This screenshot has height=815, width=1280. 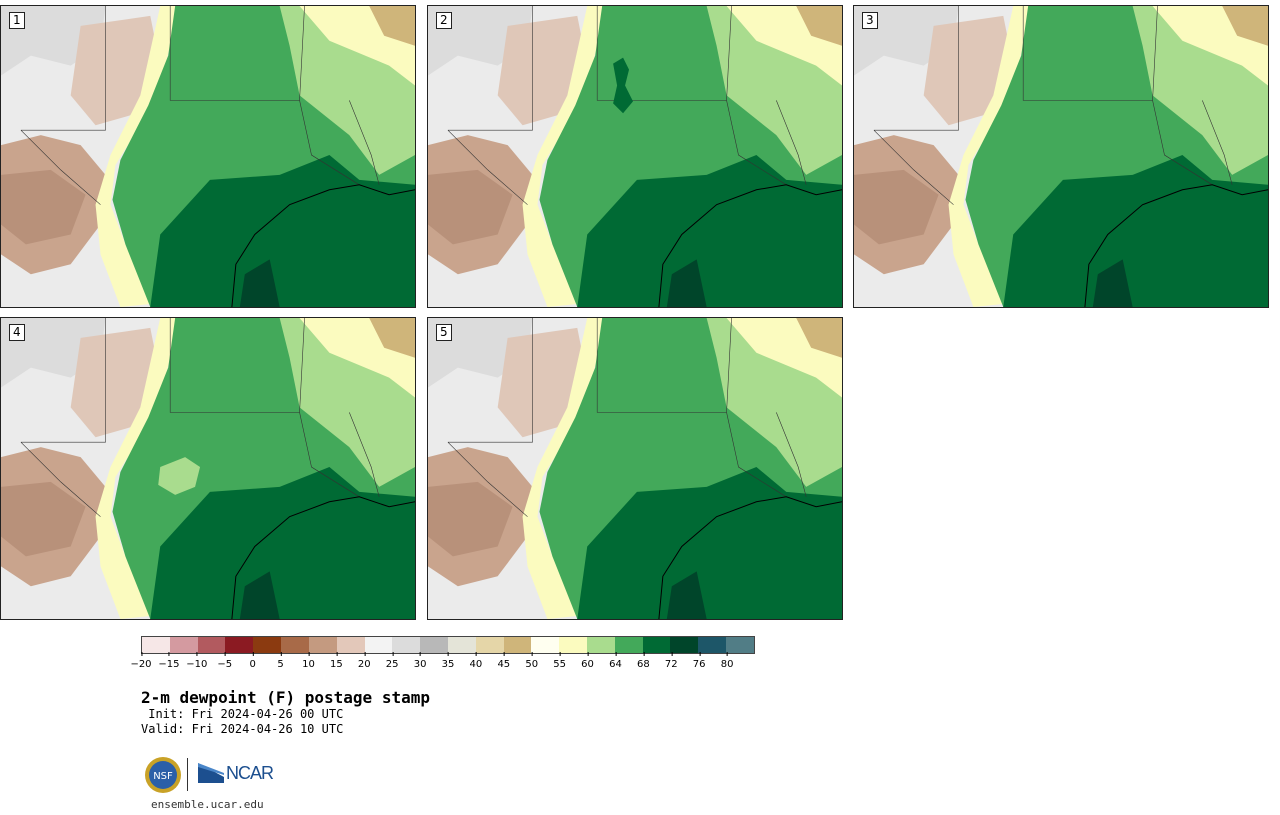 I want to click on colorbar-tick-label: 40, so click(x=476, y=661).